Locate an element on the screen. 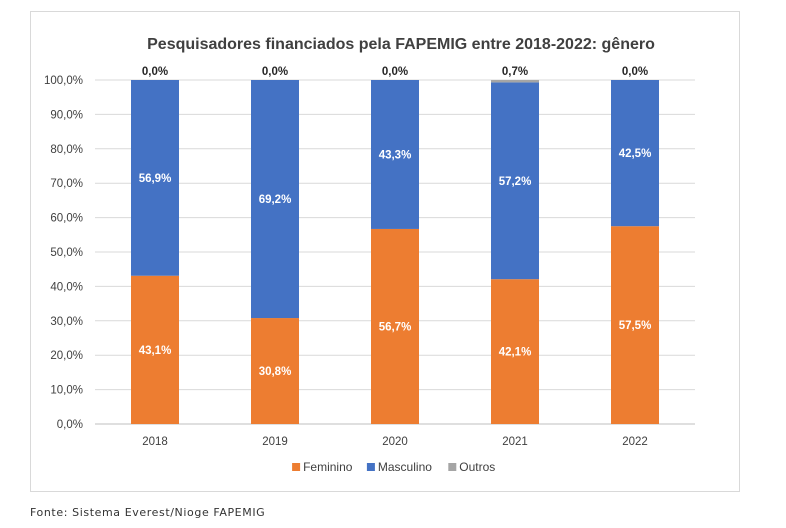 The image size is (786, 528). bar-feminino-2019 is located at coordinates (275, 371).